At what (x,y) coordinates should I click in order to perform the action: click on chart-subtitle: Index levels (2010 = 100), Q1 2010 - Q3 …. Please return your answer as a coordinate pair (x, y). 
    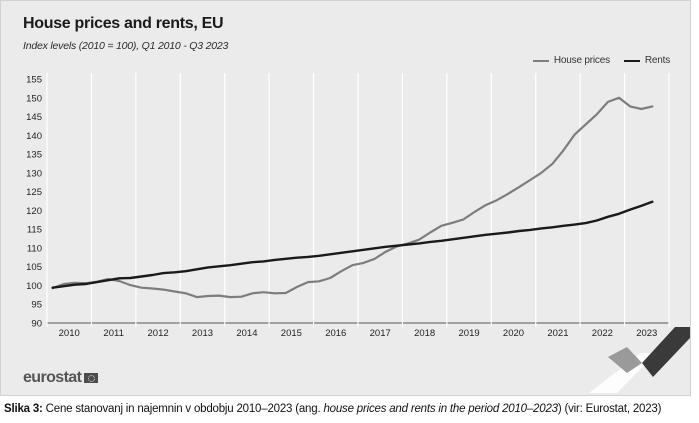
    Looking at the image, I should click on (126, 46).